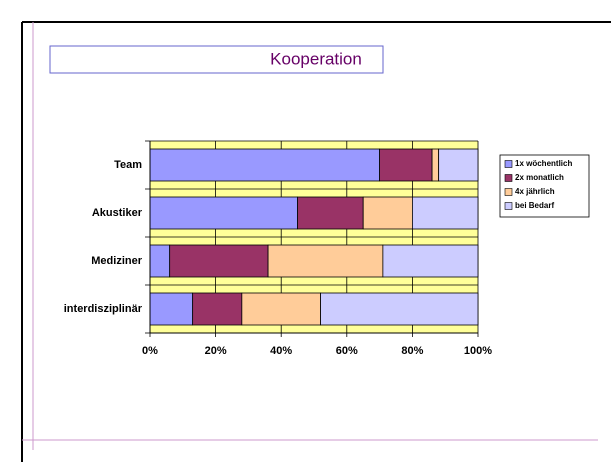  I want to click on y-tick-label: interdisziplinär, so click(103, 309).